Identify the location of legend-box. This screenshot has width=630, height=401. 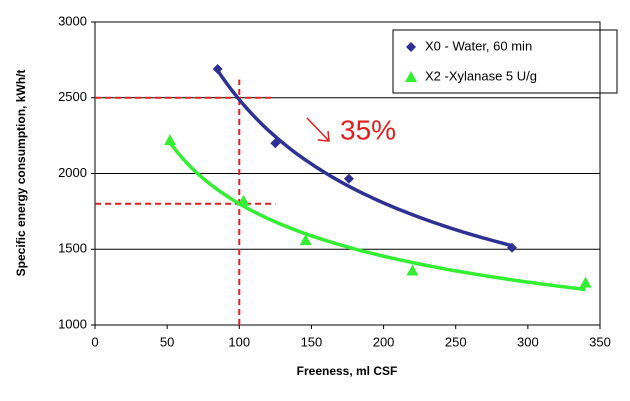
(505, 61).